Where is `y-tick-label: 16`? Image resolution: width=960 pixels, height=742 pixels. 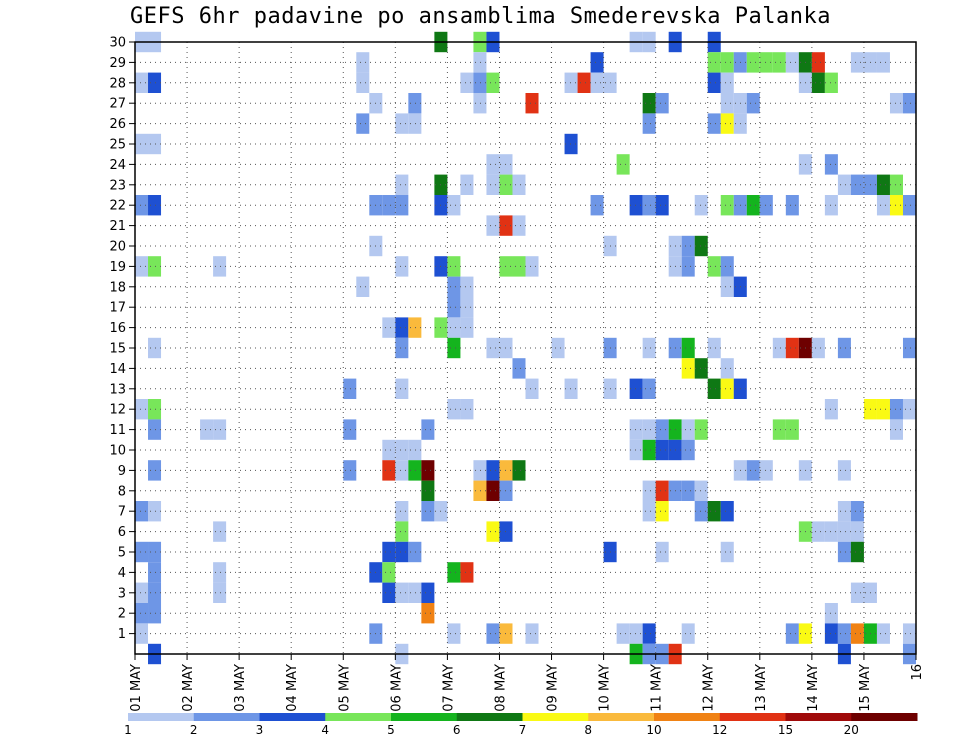 y-tick-label: 16 is located at coordinates (117, 328).